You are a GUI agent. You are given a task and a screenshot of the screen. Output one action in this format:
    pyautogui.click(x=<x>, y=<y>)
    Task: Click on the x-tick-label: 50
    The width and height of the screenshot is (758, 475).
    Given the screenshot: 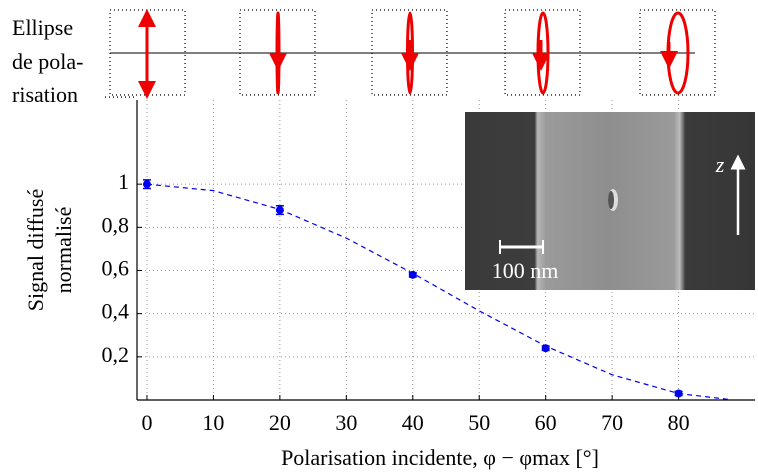 What is the action you would take?
    pyautogui.click(x=479, y=422)
    